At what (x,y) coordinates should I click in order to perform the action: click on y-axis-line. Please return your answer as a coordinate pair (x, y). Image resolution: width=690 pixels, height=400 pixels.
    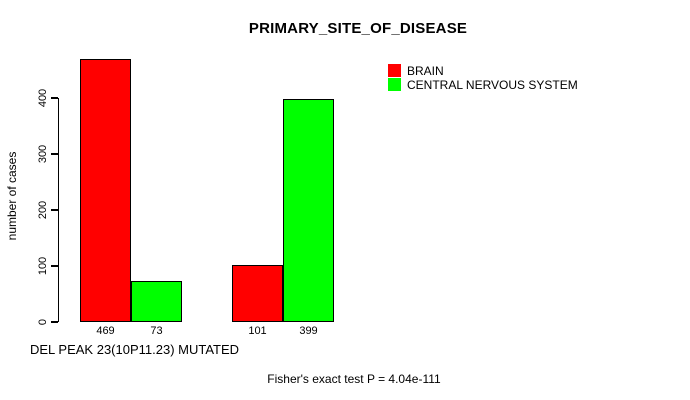
    Looking at the image, I should click on (58, 210).